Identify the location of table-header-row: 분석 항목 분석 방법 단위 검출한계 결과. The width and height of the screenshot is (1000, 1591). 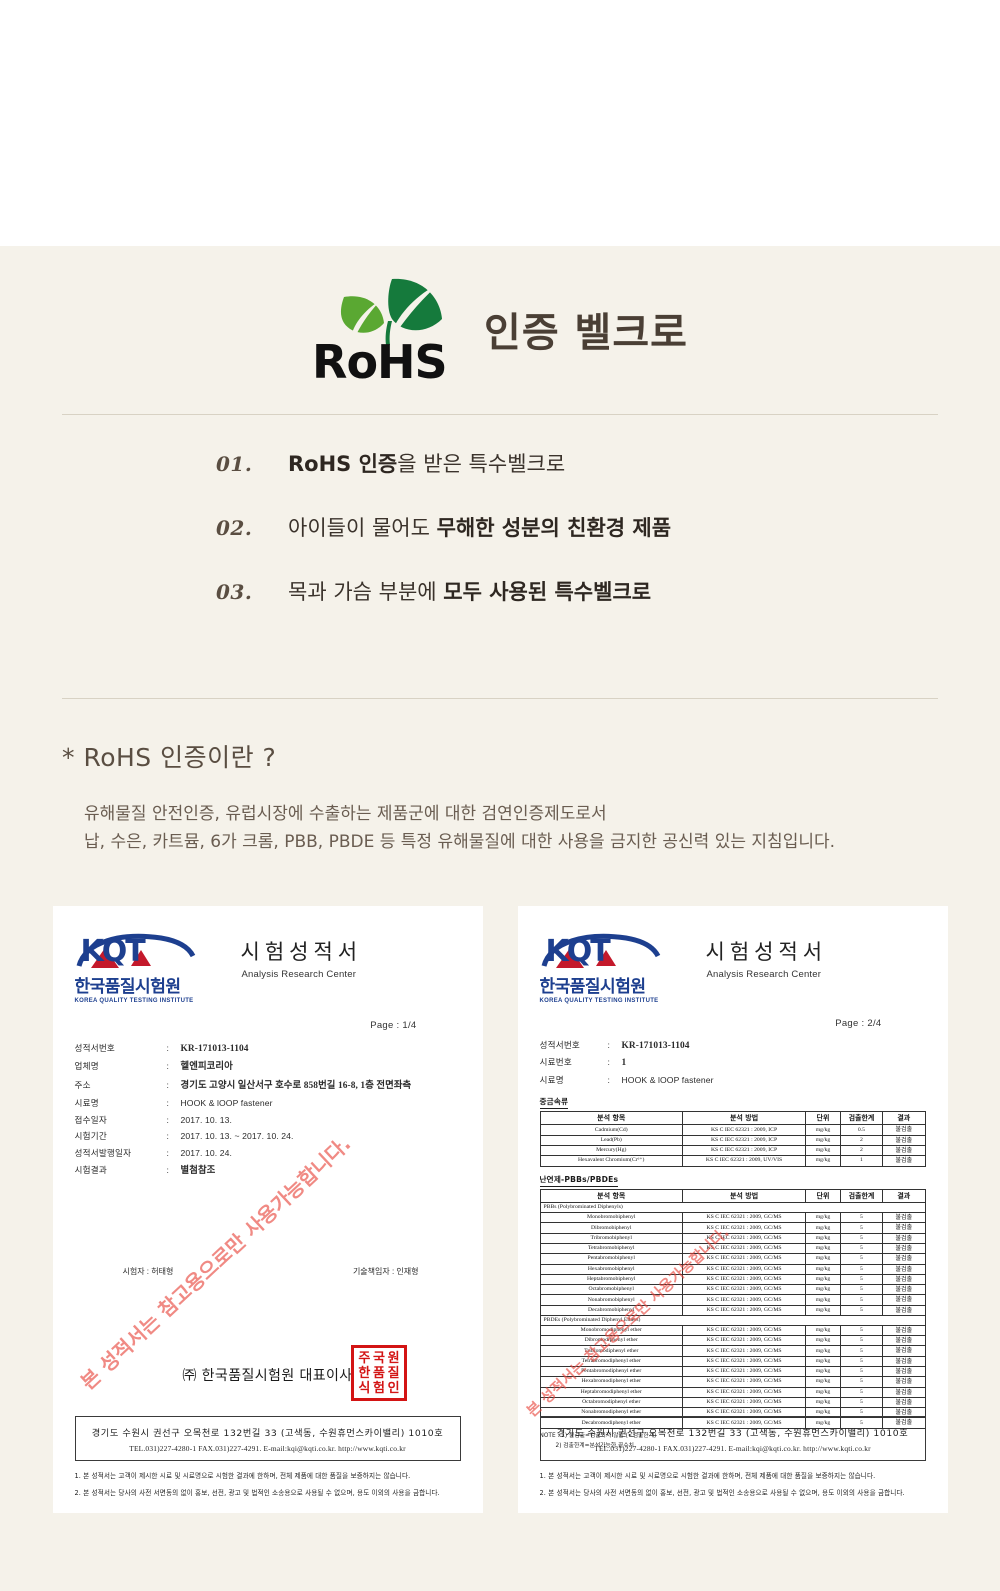
(732, 1196).